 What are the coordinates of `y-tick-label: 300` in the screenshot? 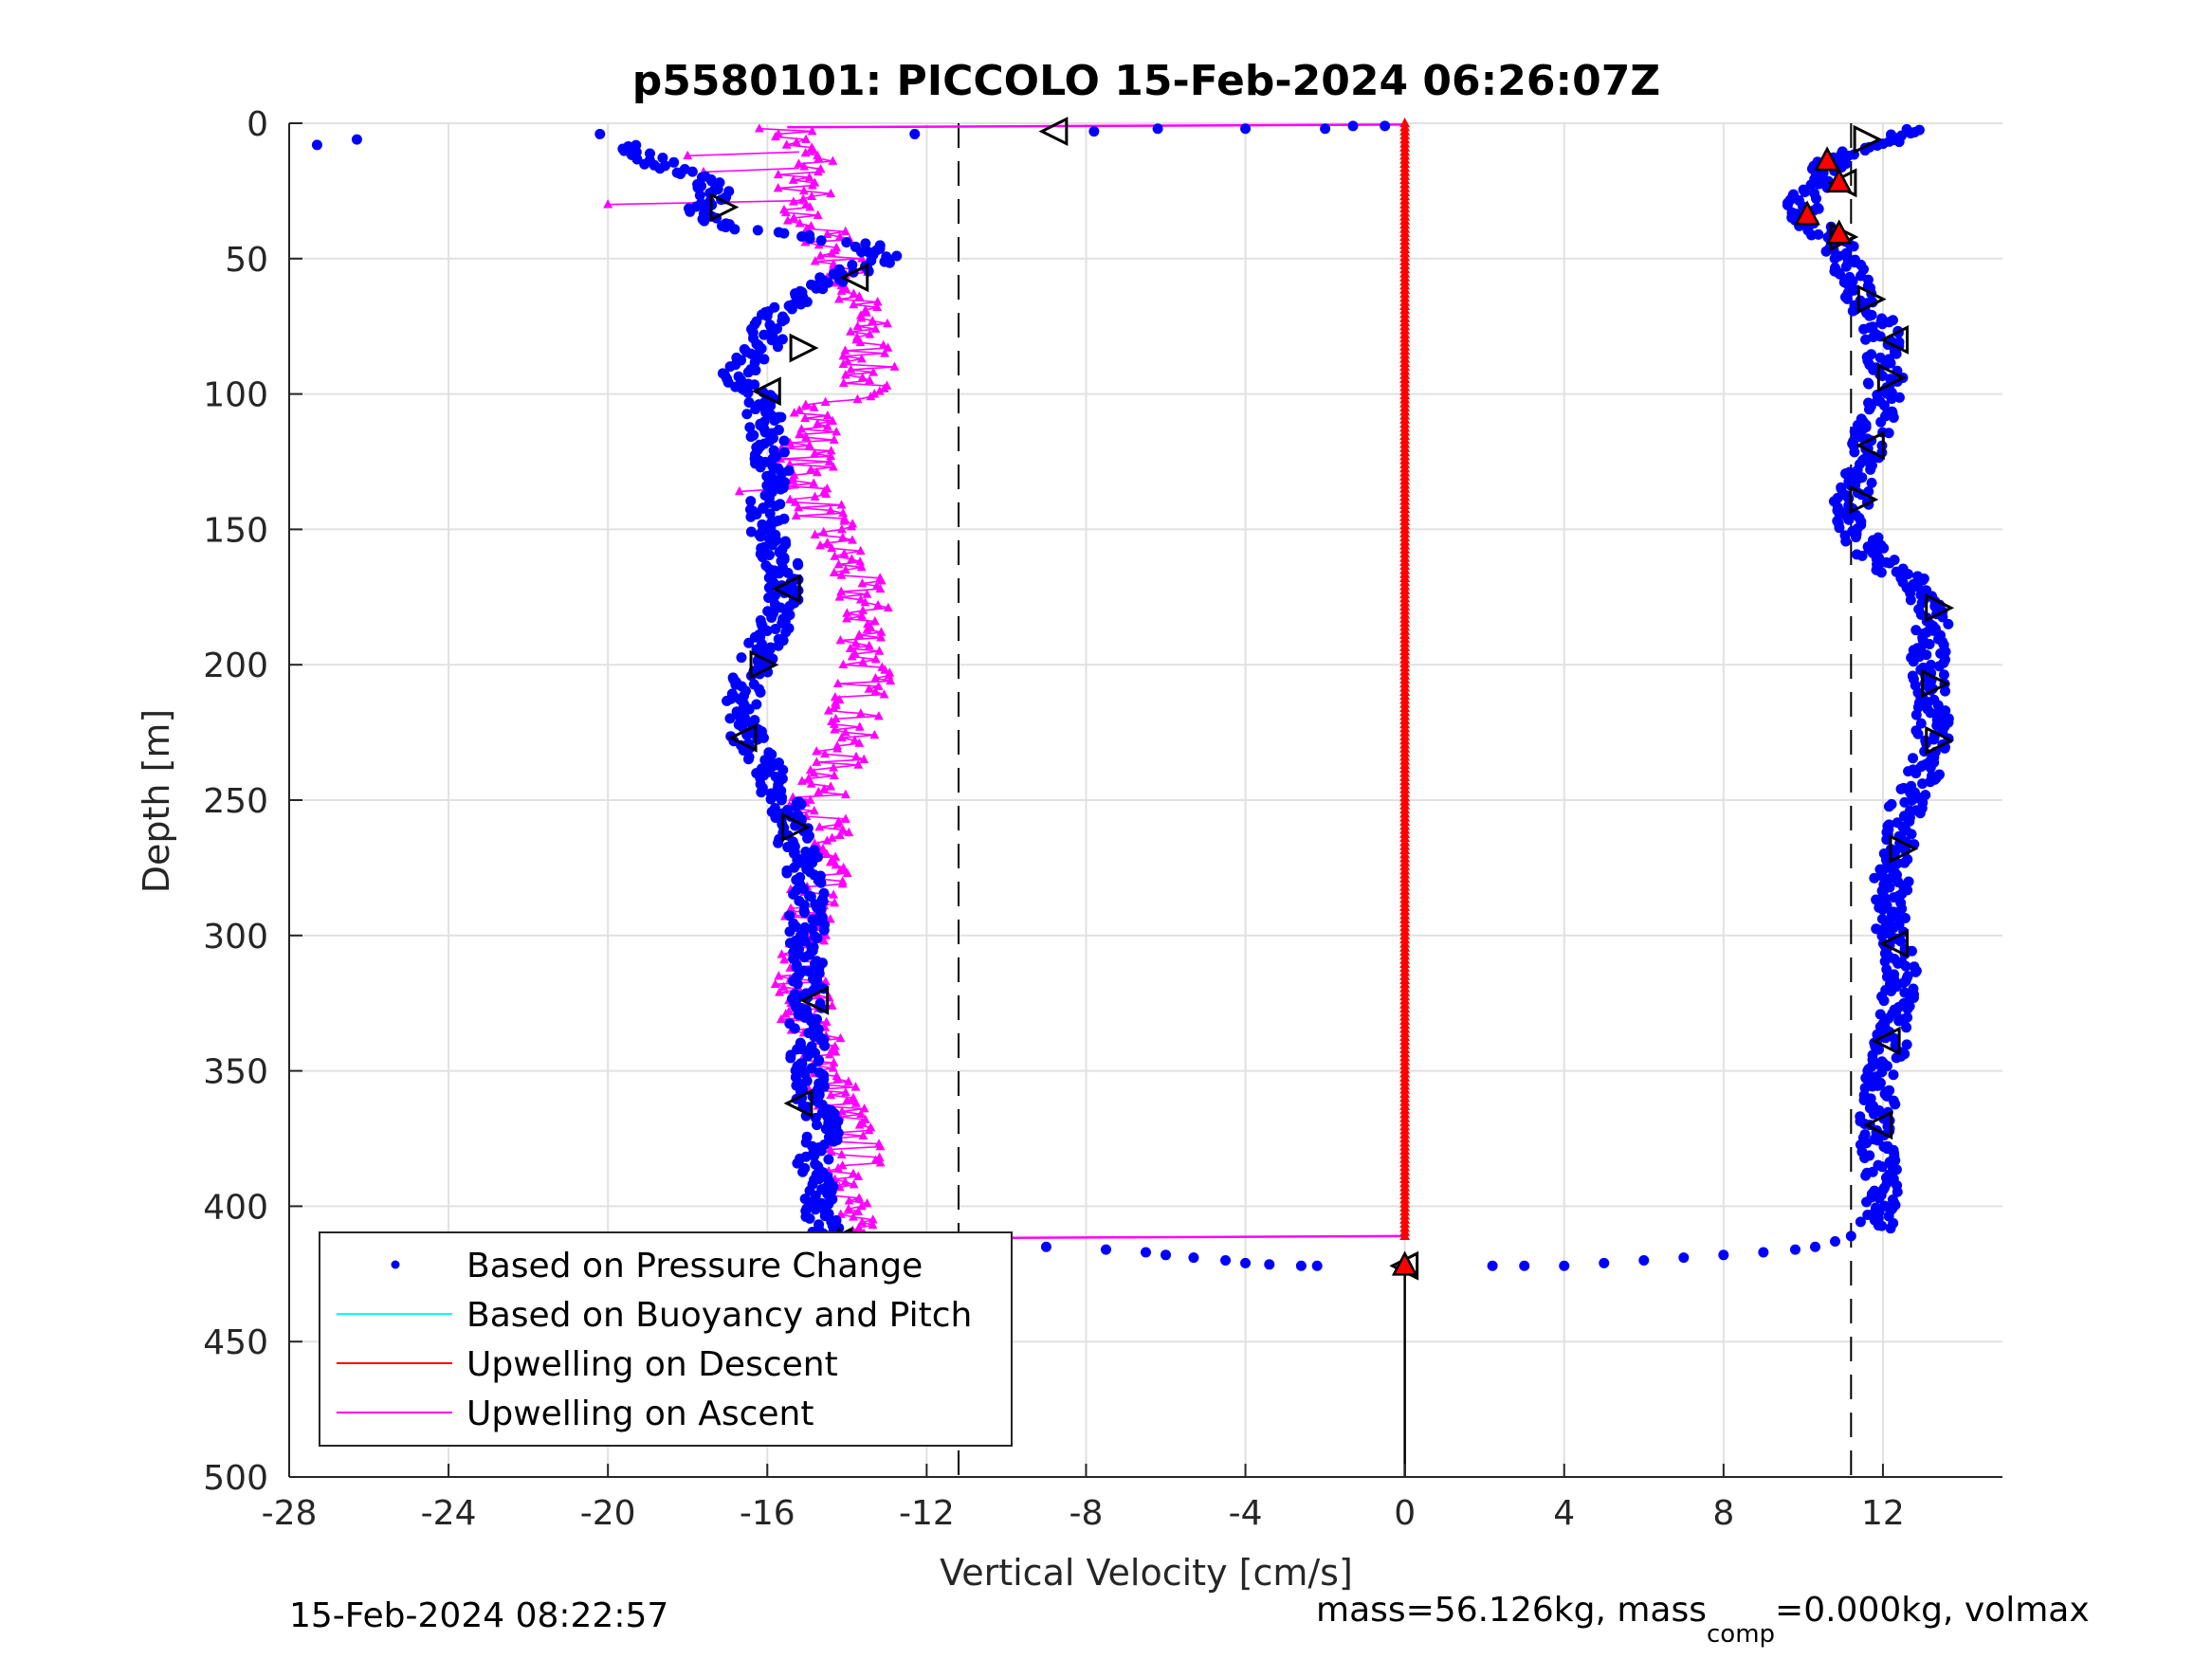 It's located at (235, 937).